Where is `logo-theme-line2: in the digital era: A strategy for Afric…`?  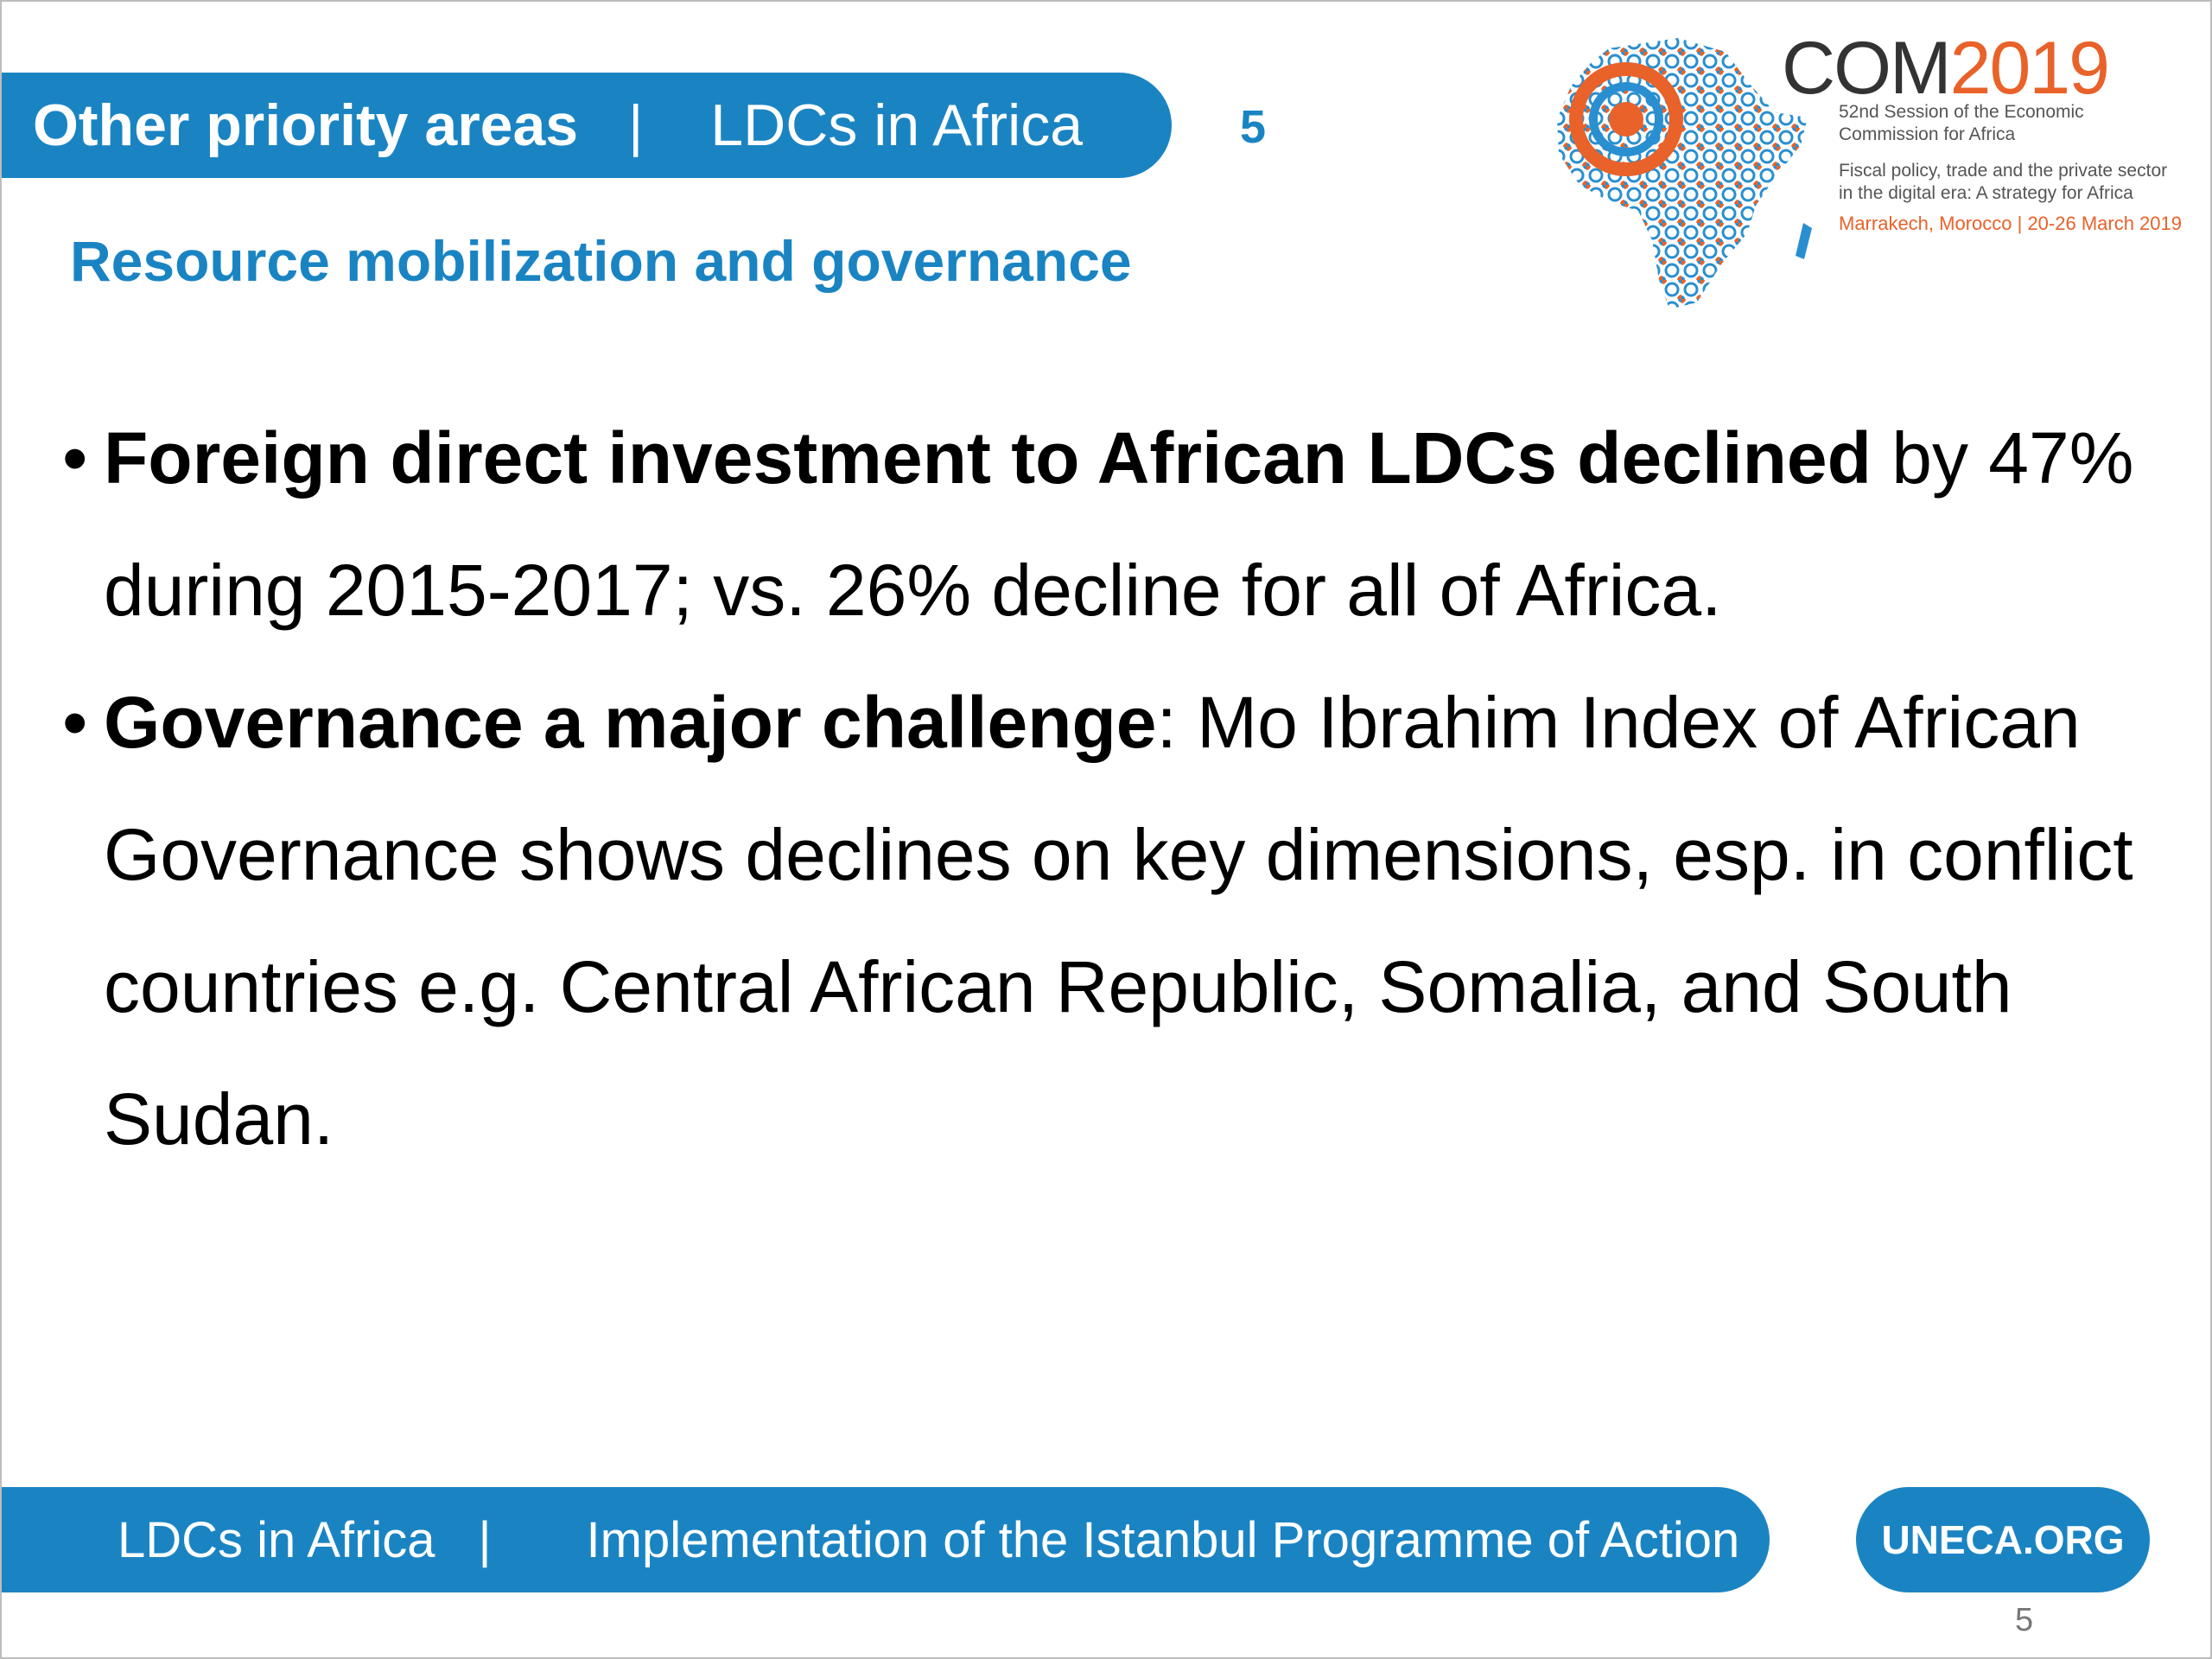 logo-theme-line2: in the digital era: A strategy for Afric… is located at coordinates (1986, 193).